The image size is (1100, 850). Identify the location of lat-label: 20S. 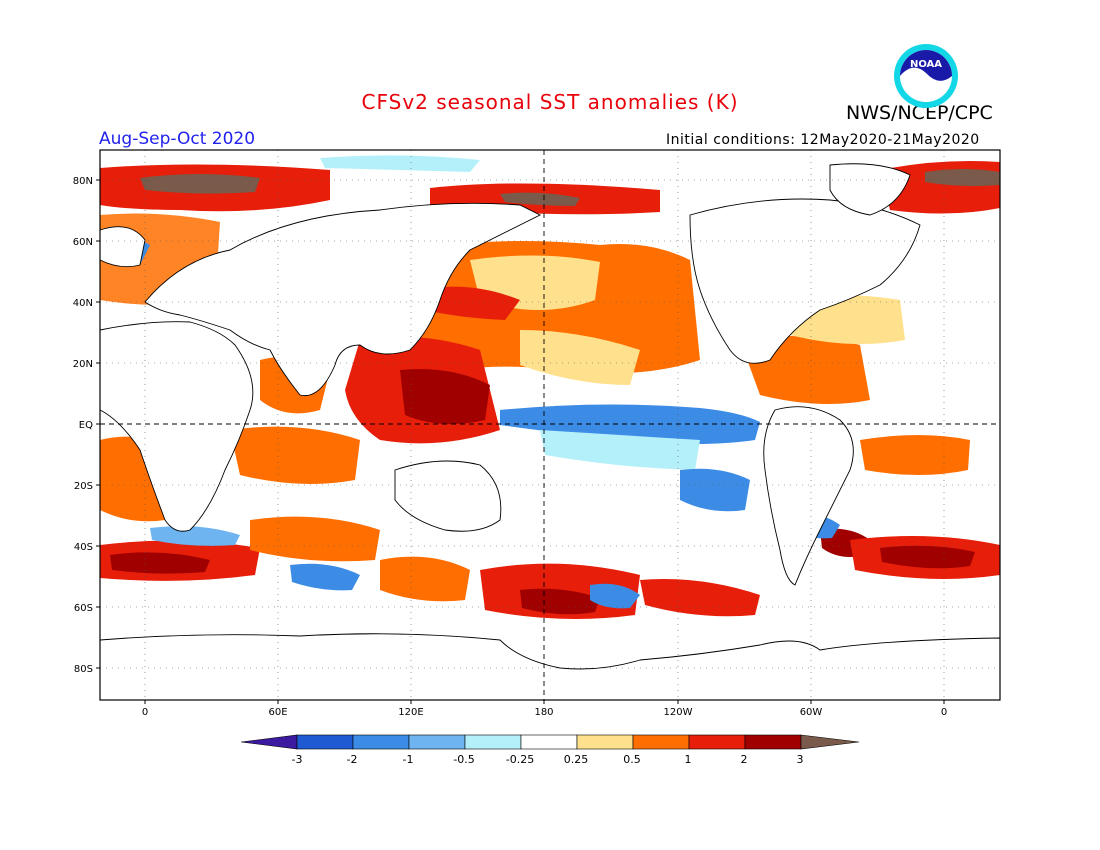
(83, 486).